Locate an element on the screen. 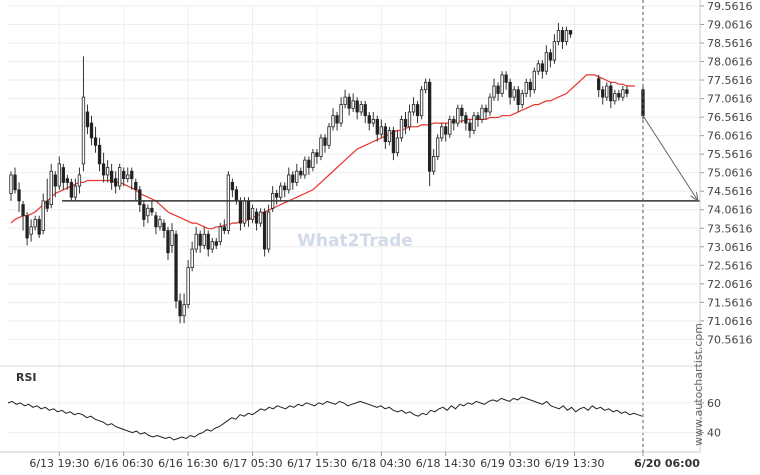 This screenshot has height=475, width=760. y-tick-label: 76.5616 is located at coordinates (730, 117).